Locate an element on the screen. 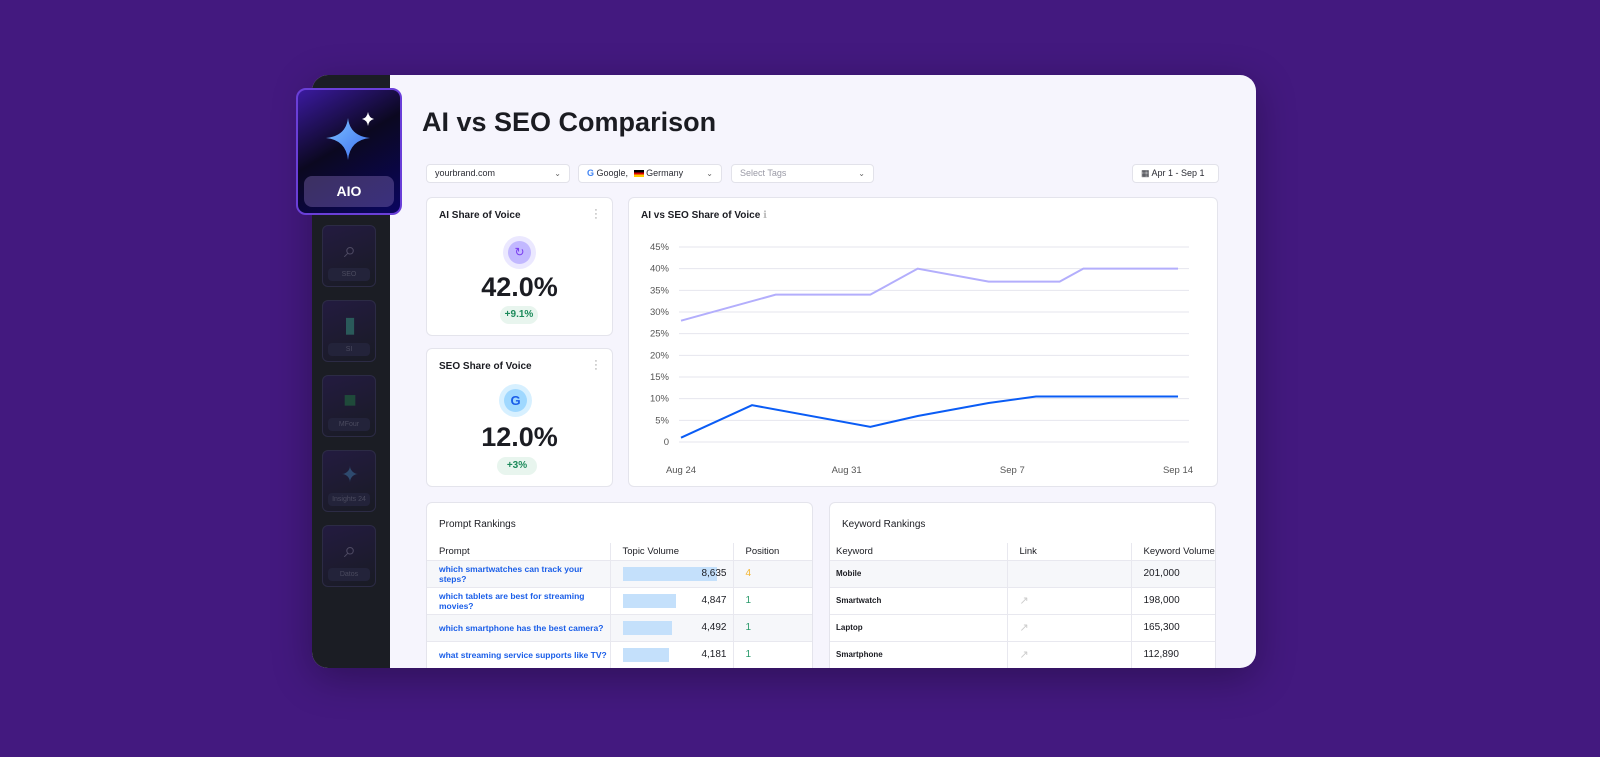 The width and height of the screenshot is (1600, 757). engine-country-select: G Google, Germany ⌄ is located at coordinates (650, 173).